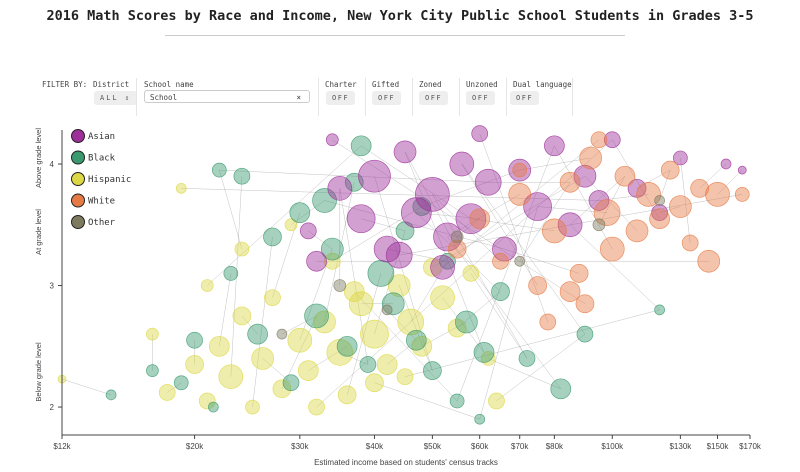 Image resolution: width=800 pixels, height=472 pixels. I want to click on unzoned-toggle: OFF, so click(481, 98).